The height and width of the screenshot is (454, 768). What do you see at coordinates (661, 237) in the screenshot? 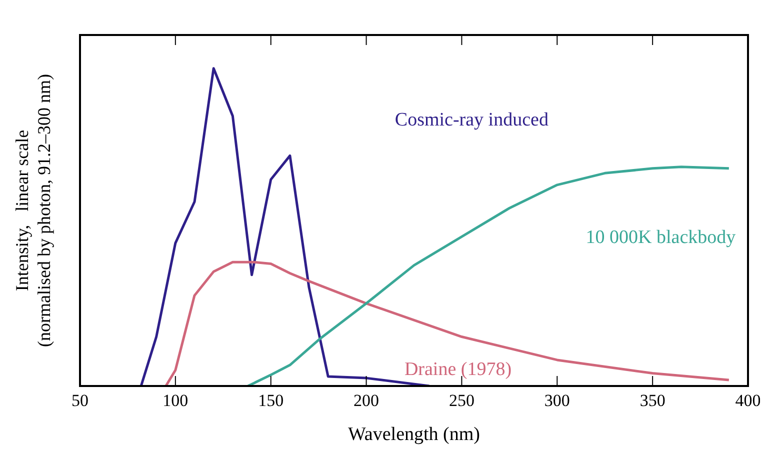
I see `text: 10 000K blackbody` at bounding box center [661, 237].